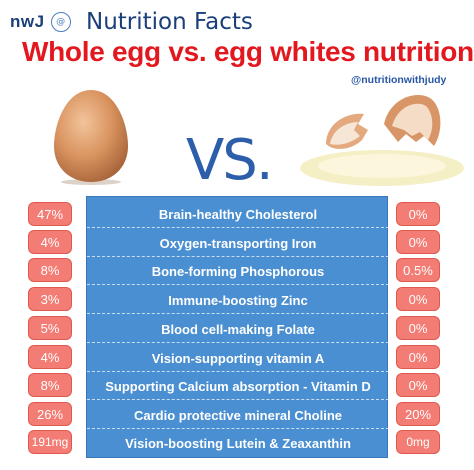 This screenshot has height=470, width=474. Describe the element at coordinates (50, 299) in the screenshot. I see `whole-egg-value: 3%` at that location.